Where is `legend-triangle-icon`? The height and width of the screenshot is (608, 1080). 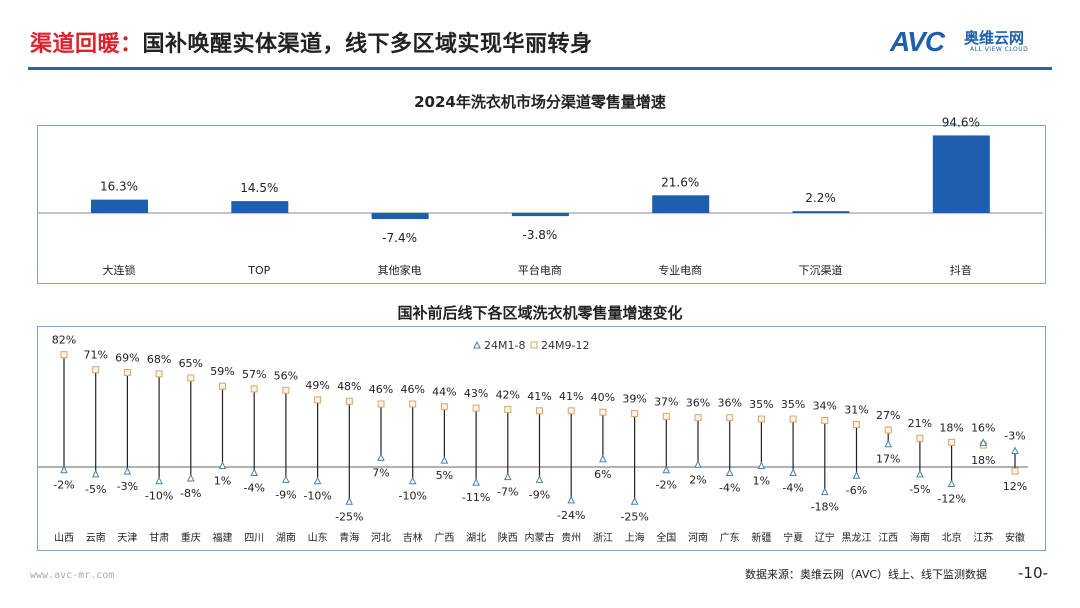 legend-triangle-icon is located at coordinates (477, 344).